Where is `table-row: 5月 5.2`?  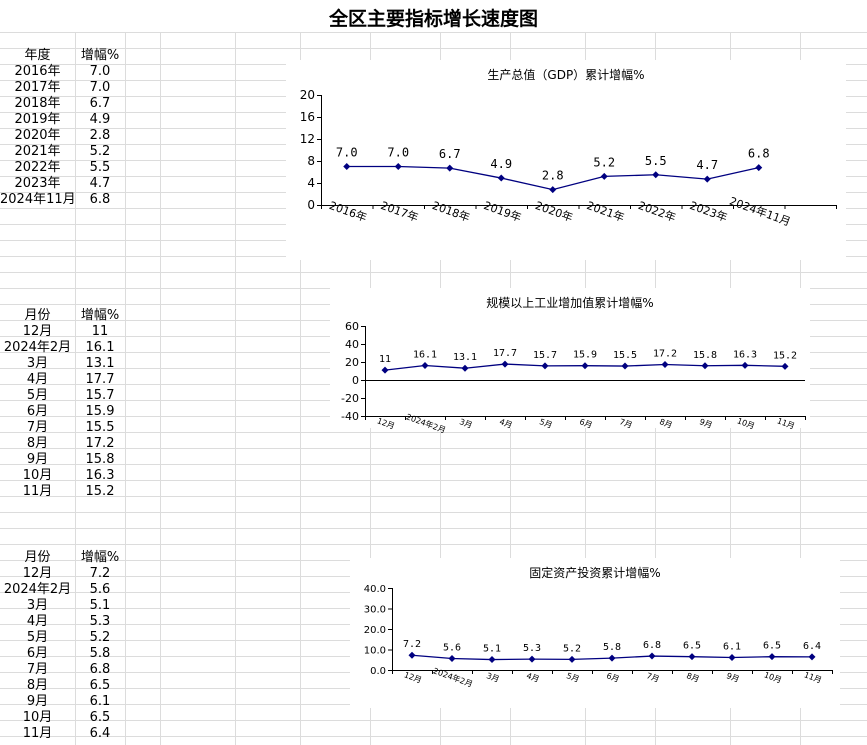 table-row: 5月 5.2 is located at coordinates (75, 638).